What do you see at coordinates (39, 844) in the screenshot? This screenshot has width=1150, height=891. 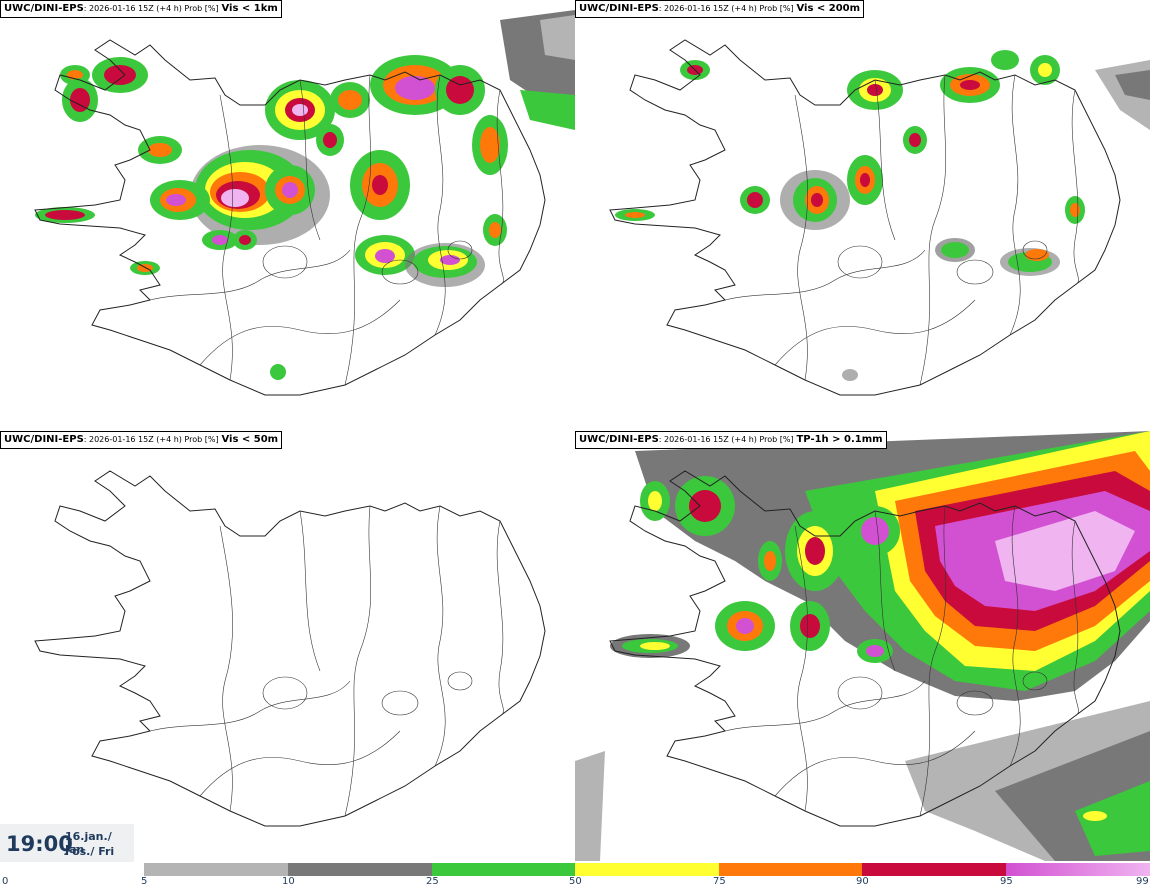 I see `valid-time: 19:00` at bounding box center [39, 844].